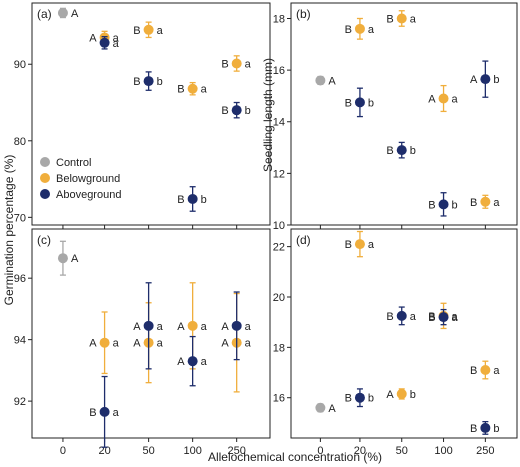 Image resolution: width=520 pixels, height=467 pixels. Describe the element at coordinates (320, 451) in the screenshot. I see `x-tick-label: 0` at that location.